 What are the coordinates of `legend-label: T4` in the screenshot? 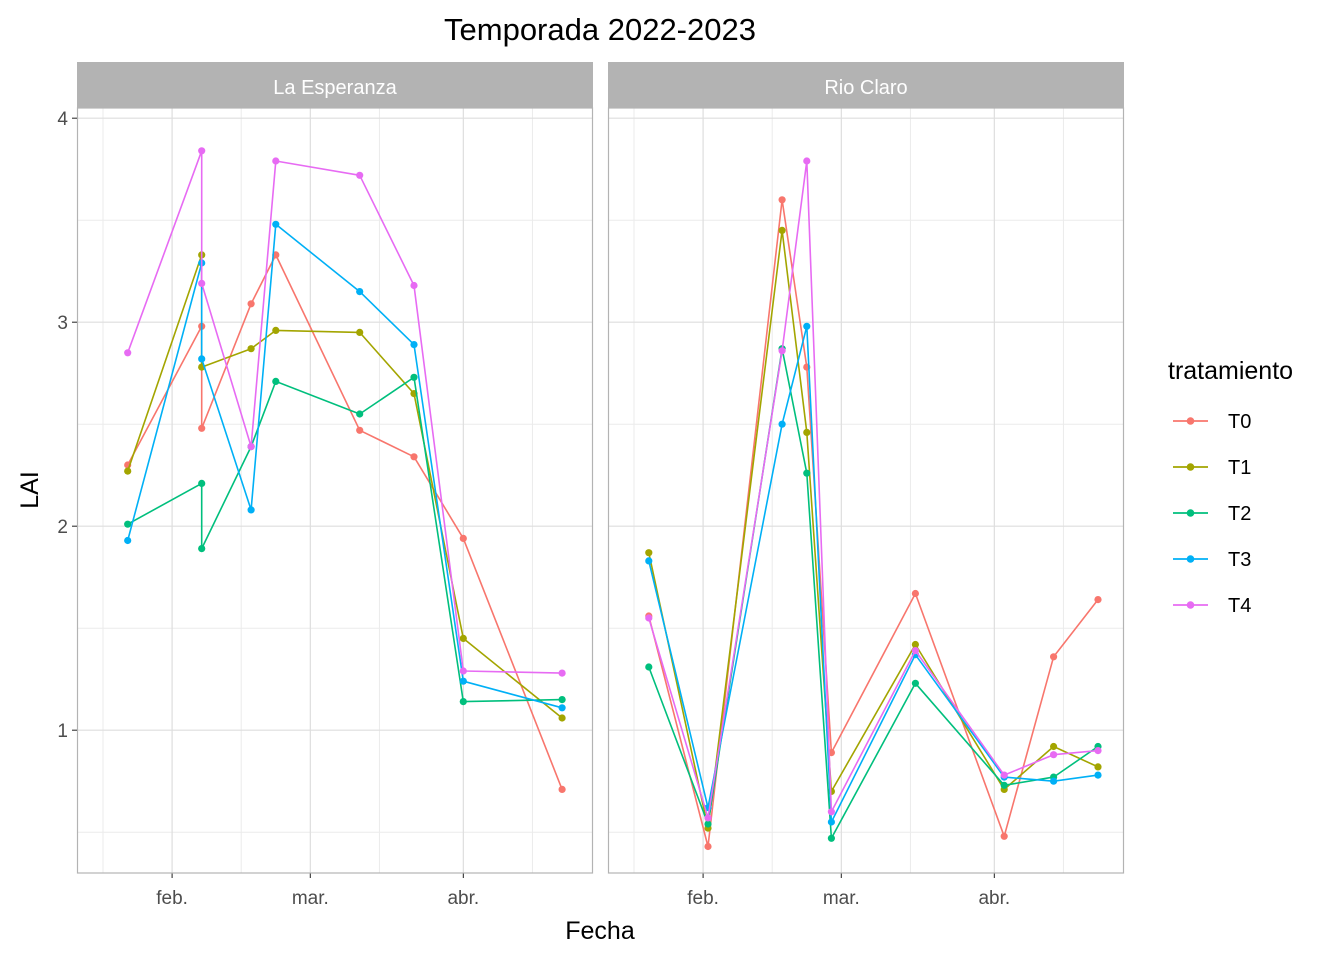 It's located at (1239, 606).